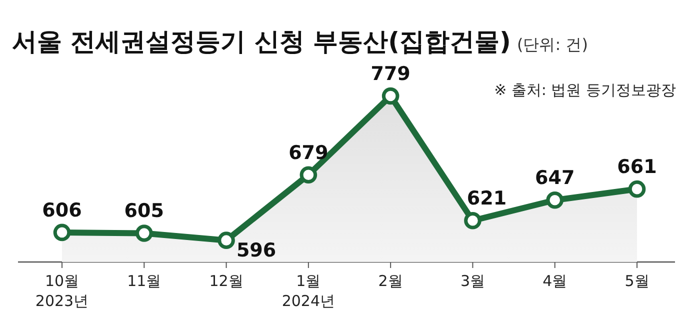  Describe the element at coordinates (226, 281) in the screenshot. I see `x-tick-label: 12월` at that location.